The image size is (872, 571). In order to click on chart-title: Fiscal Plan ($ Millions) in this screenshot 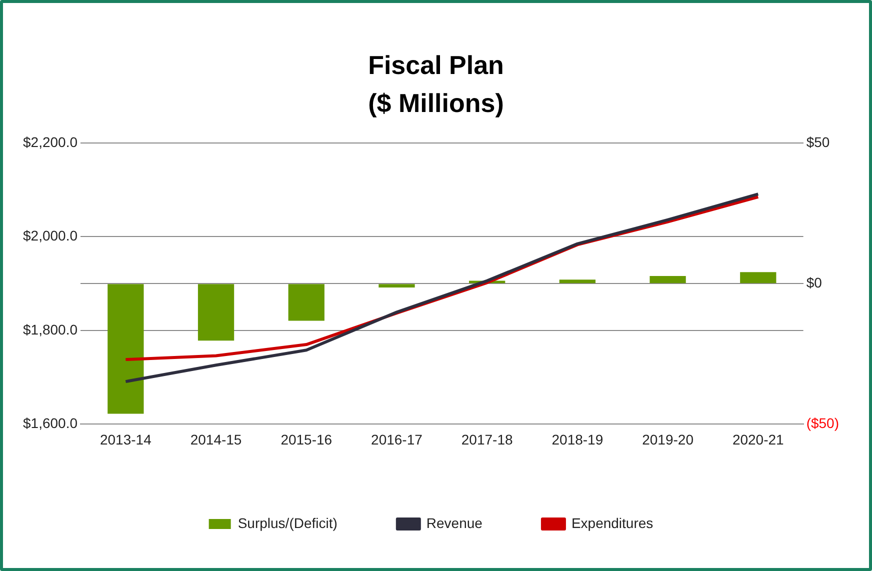, I will do `click(436, 84)`.